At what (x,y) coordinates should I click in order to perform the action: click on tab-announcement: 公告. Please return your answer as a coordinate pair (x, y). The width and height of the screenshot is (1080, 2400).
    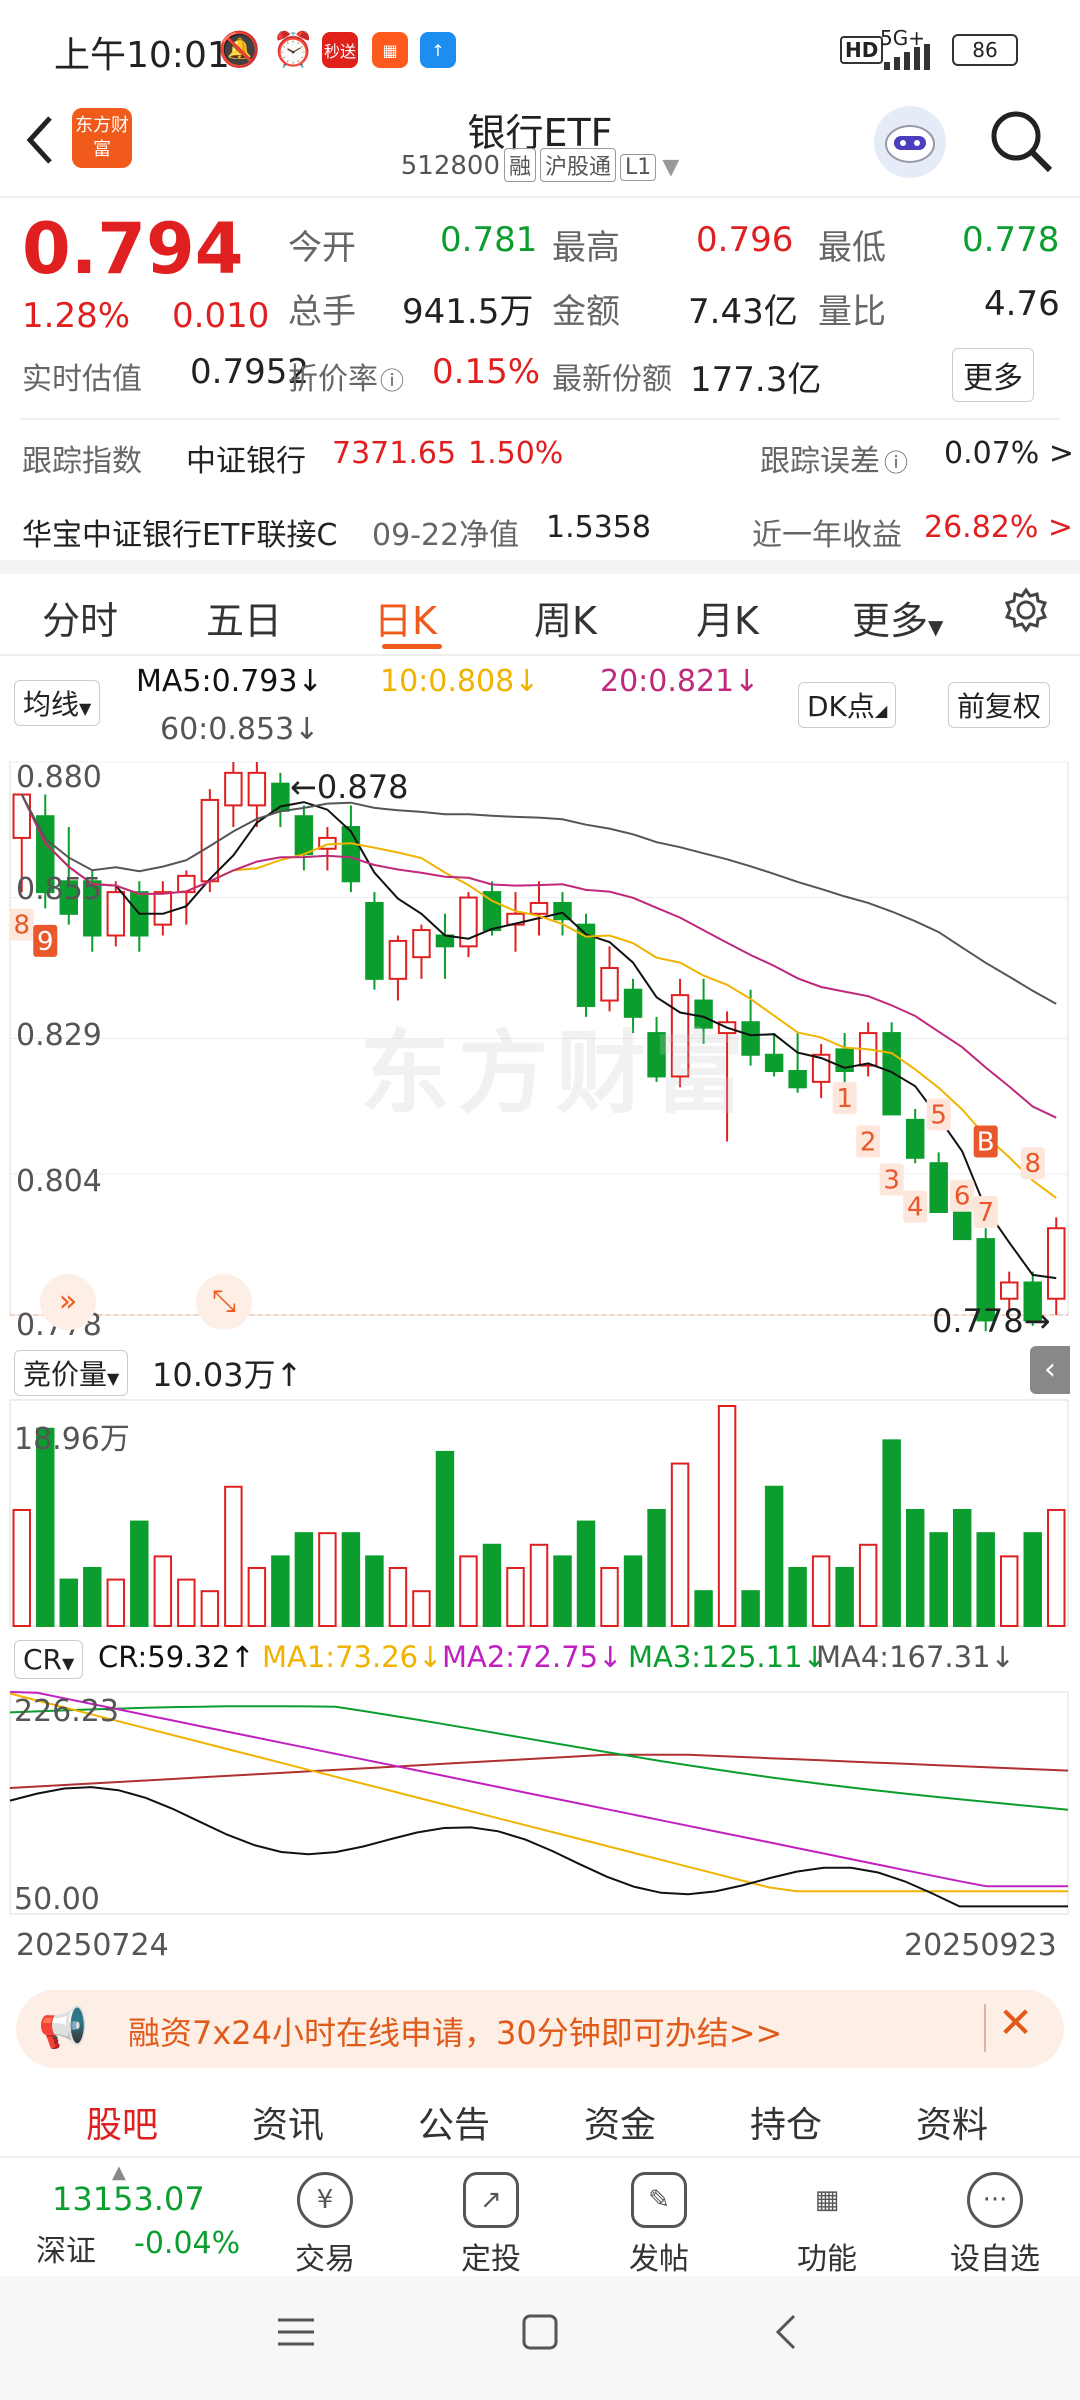
    Looking at the image, I should click on (454, 2125).